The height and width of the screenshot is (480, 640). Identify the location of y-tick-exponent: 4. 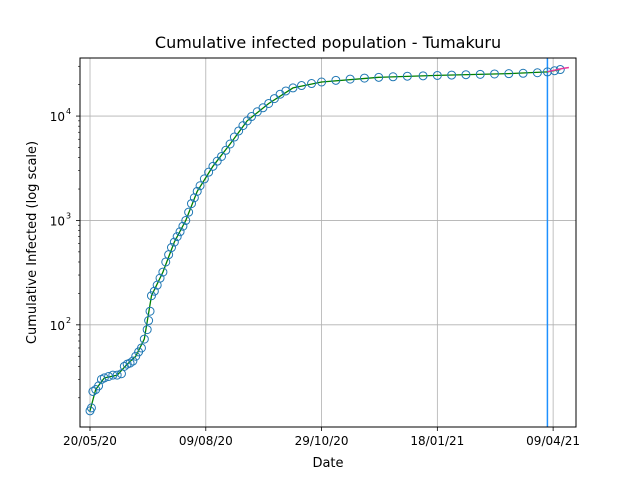
(68, 111).